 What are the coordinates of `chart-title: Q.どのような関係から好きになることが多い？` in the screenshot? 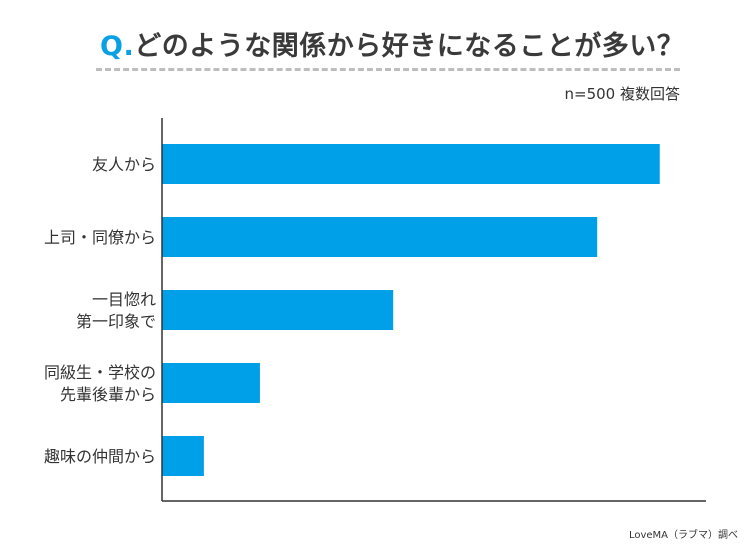 It's located at (392, 43).